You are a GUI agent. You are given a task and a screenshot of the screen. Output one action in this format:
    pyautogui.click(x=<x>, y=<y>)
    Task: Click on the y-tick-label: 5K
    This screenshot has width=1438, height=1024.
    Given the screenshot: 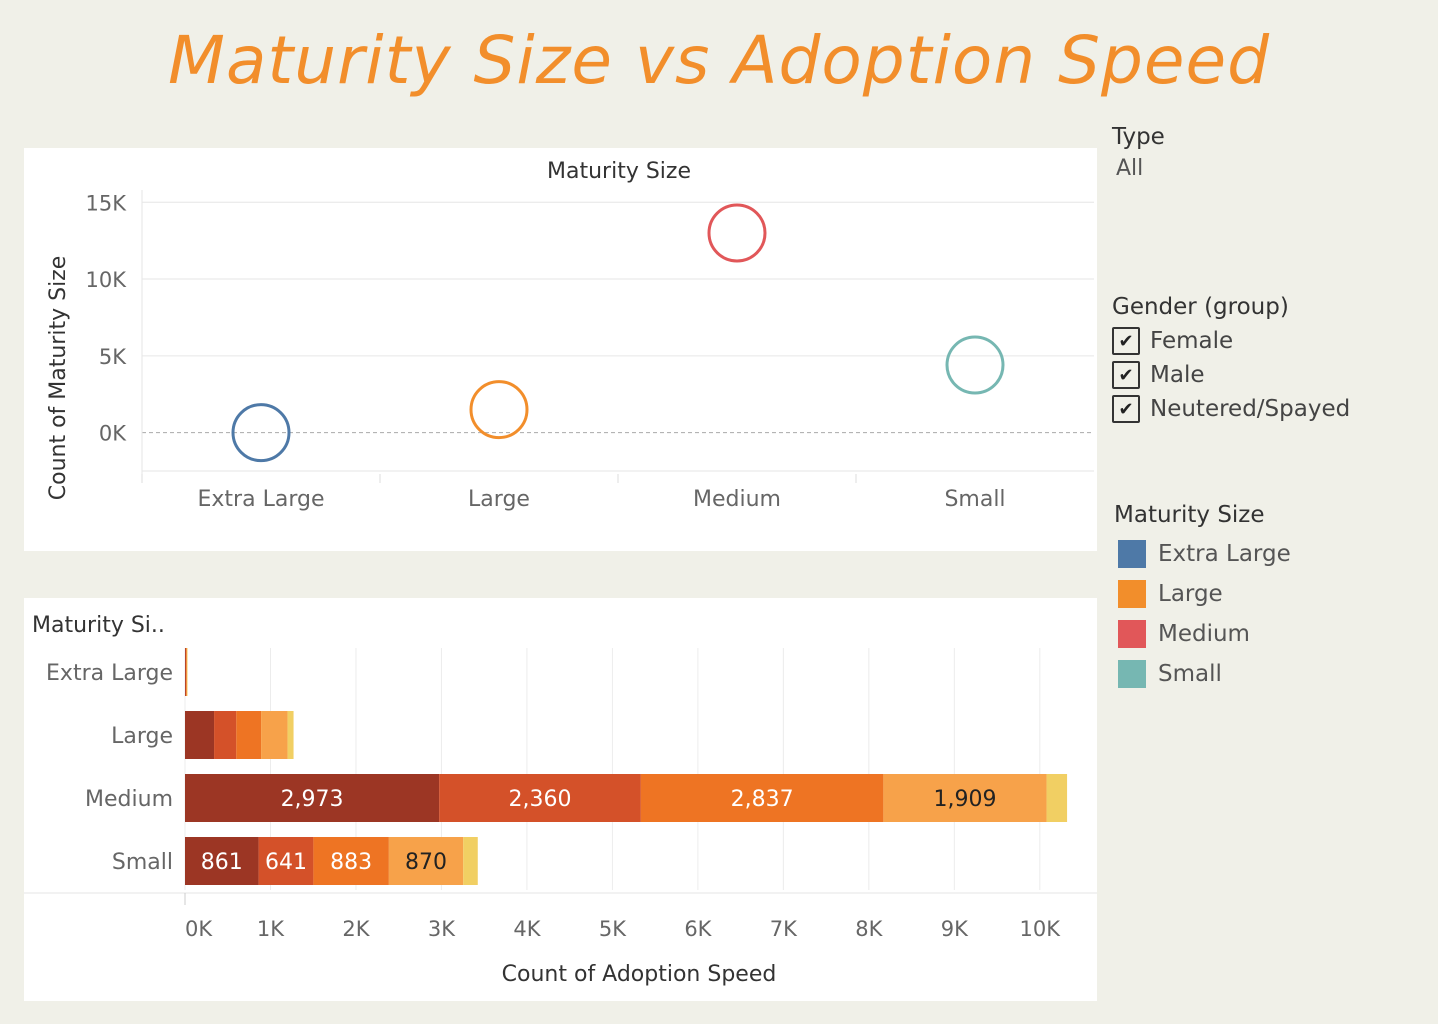 What is the action you would take?
    pyautogui.click(x=113, y=357)
    